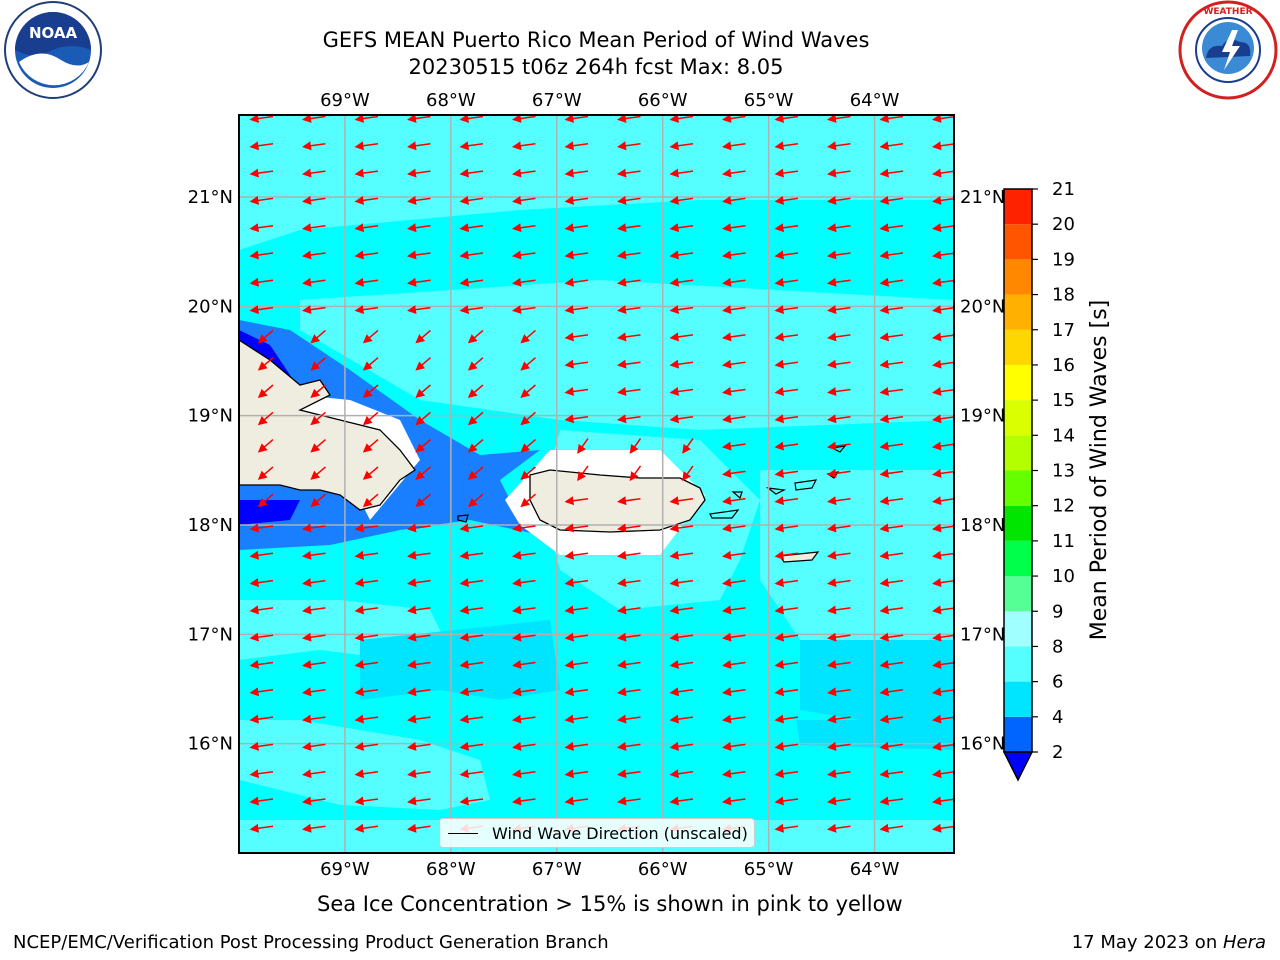 This screenshot has height=960, width=1280. Describe the element at coordinates (1063, 506) in the screenshot. I see `colorbar-tick-label: 12` at that location.